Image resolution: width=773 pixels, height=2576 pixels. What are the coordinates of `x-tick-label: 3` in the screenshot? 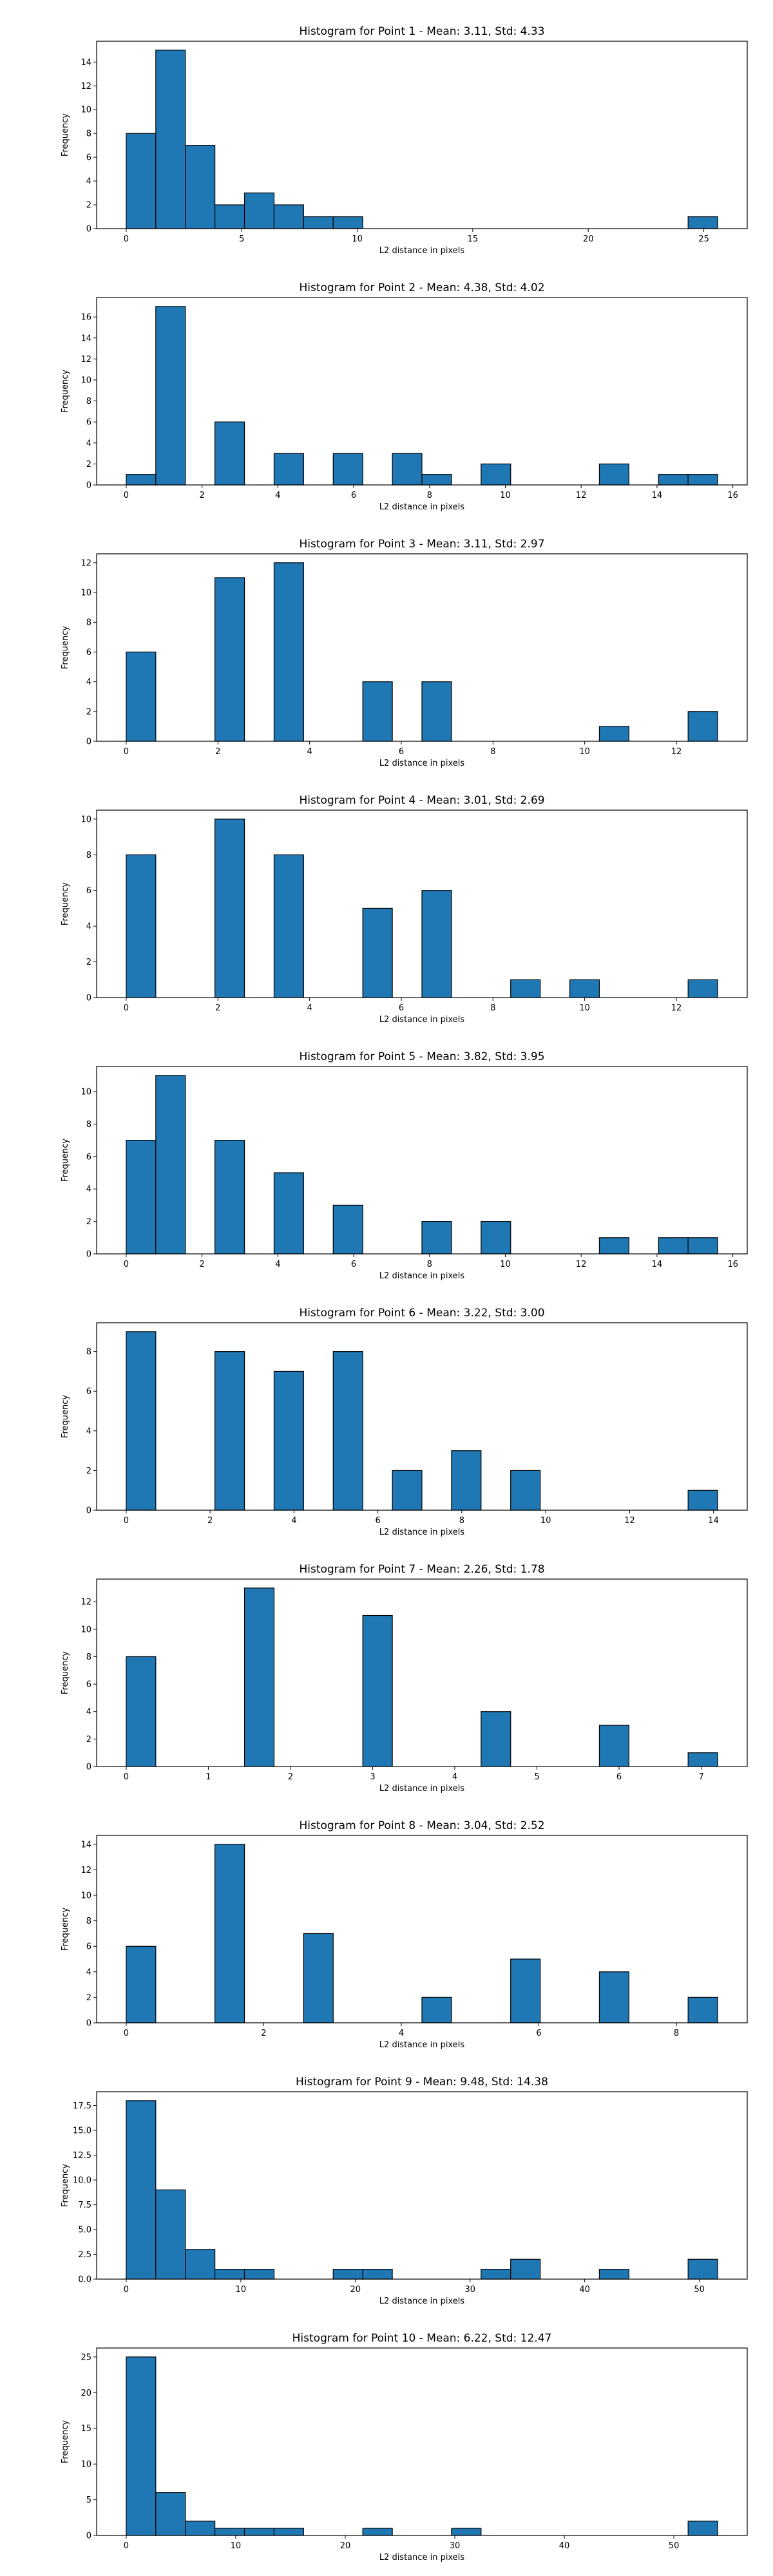 It's located at (372, 1777).